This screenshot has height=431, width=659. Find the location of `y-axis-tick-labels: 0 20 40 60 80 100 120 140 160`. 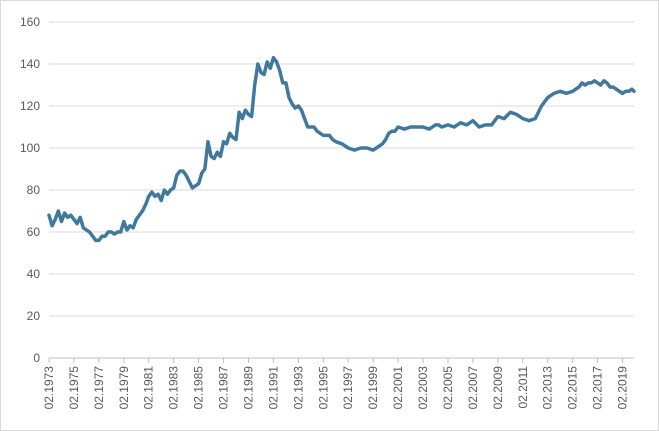

y-axis-tick-labels: 0 20 40 60 80 100 120 140 160 is located at coordinates (30, 190).